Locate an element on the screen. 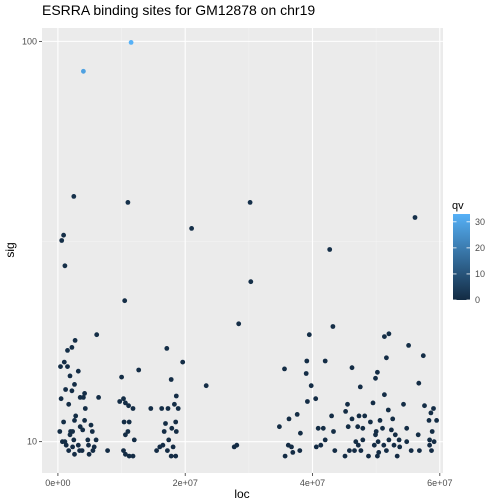  x-tick-label: 0e+00 is located at coordinates (57, 483).